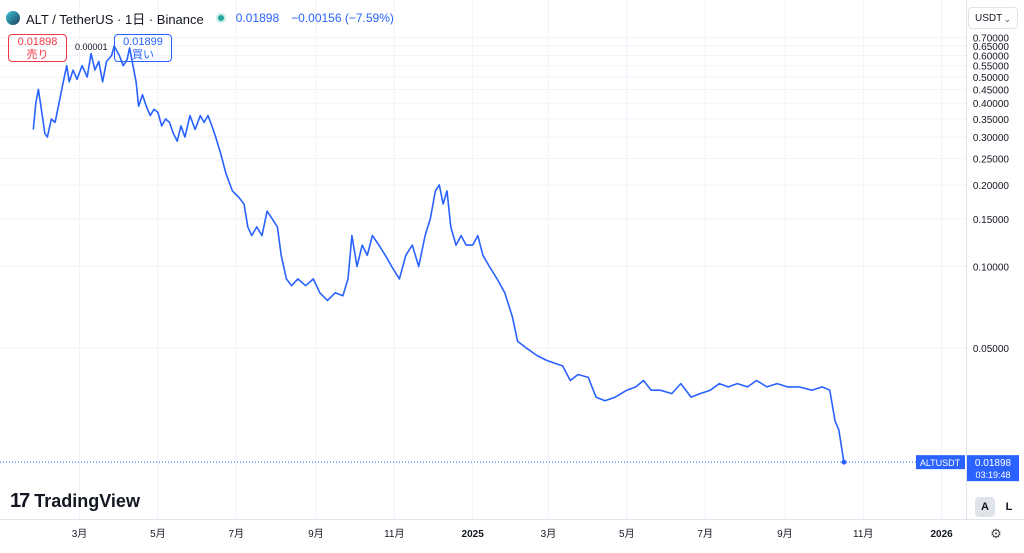 This screenshot has height=553, width=1024. I want to click on price-tag-bg, so click(993, 468).